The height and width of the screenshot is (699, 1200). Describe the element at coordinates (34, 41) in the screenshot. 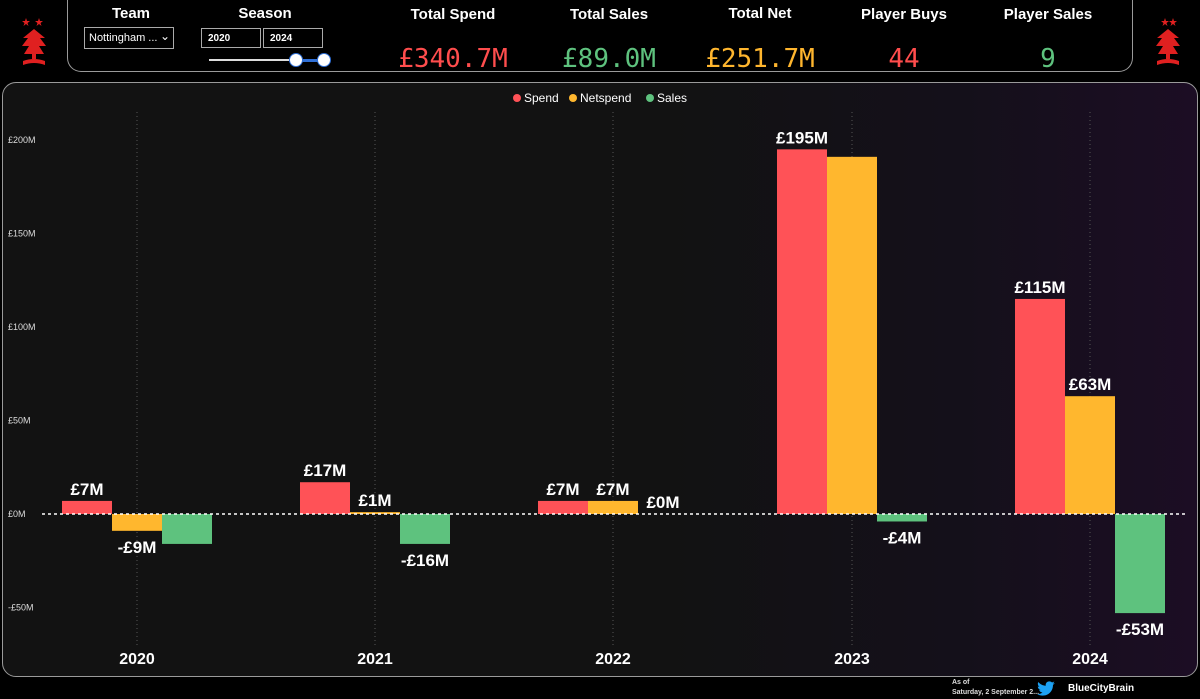

I see `club-crest-left-icon` at that location.